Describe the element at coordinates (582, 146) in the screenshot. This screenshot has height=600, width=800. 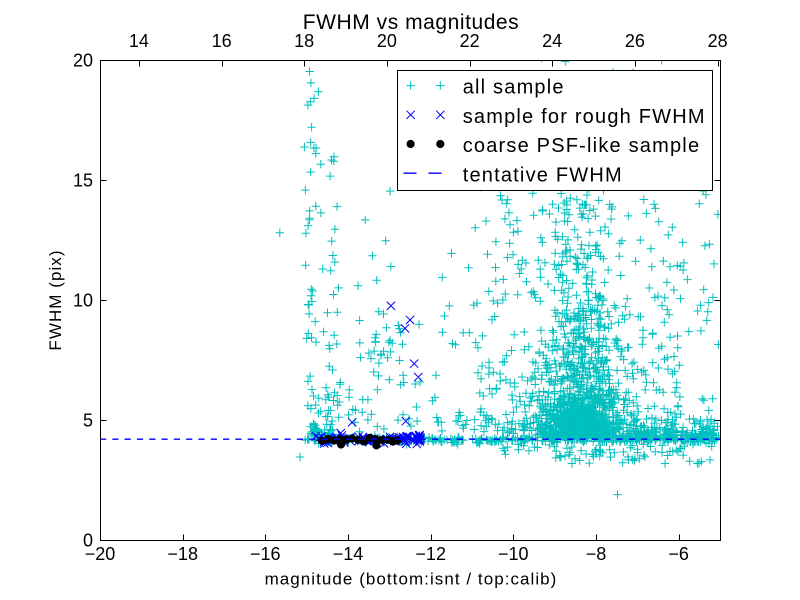
I see `svg-text: coarse PSF-like sample` at that location.